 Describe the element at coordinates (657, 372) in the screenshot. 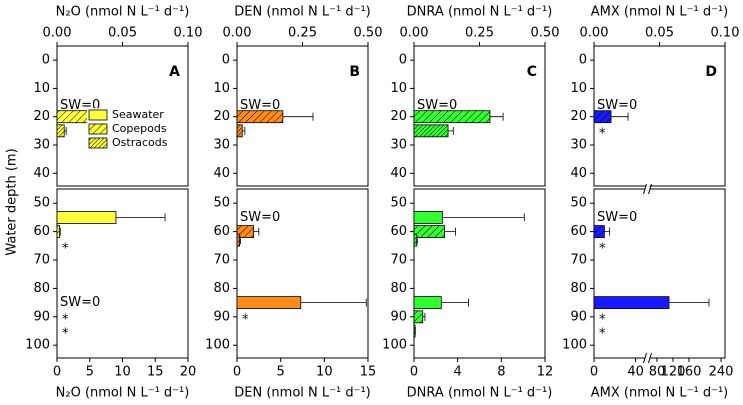

I see `x-tick-label: 80` at that location.